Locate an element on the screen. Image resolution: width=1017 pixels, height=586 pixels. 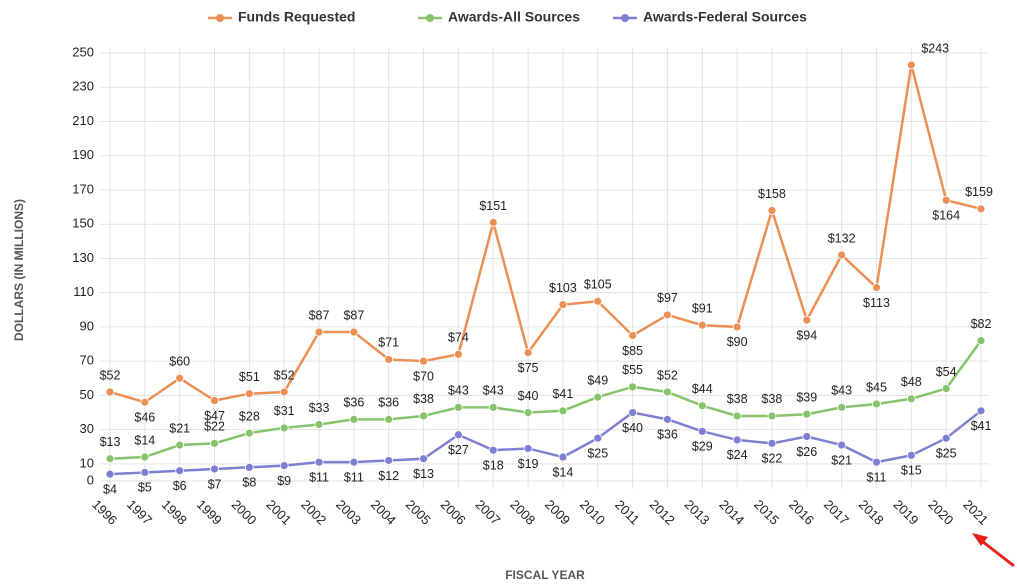
x-tick-label: 1996 is located at coordinates (104, 512).